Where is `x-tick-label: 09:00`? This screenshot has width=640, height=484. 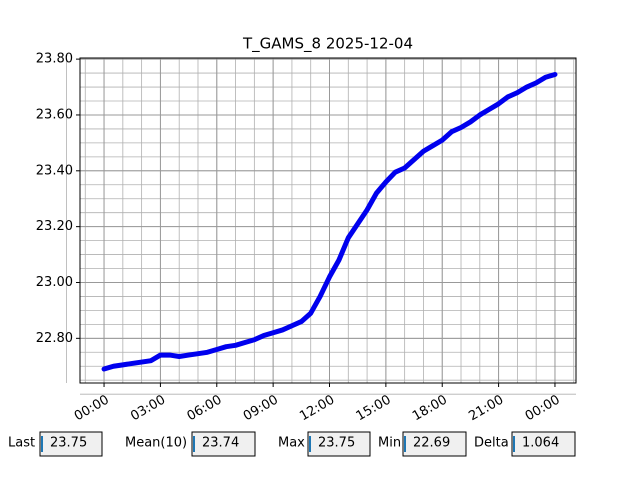
x-tick-label: 09:00 is located at coordinates (261, 409).